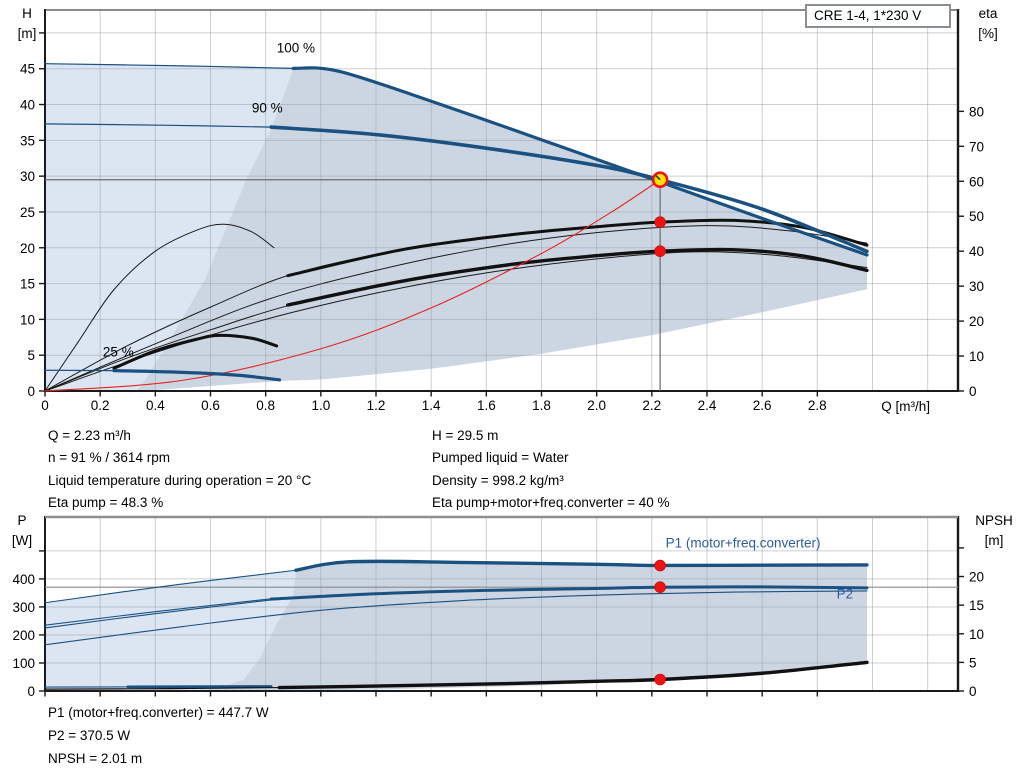 Image resolution: width=1024 pixels, height=781 pixels. What do you see at coordinates (660, 587) in the screenshot?
I see `p2-dot` at bounding box center [660, 587].